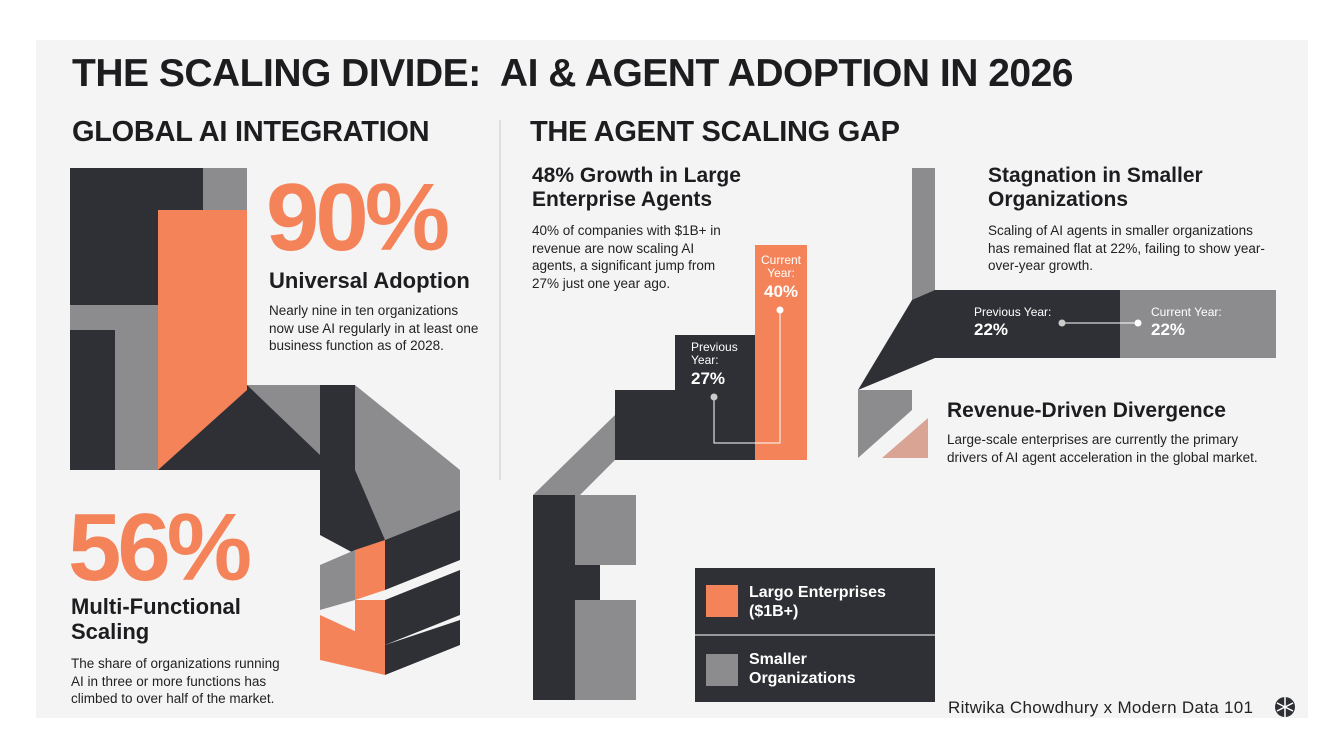 The height and width of the screenshot is (756, 1344). Describe the element at coordinates (802, 669) in the screenshot. I see `legend-label: Smaller Organizations` at that location.